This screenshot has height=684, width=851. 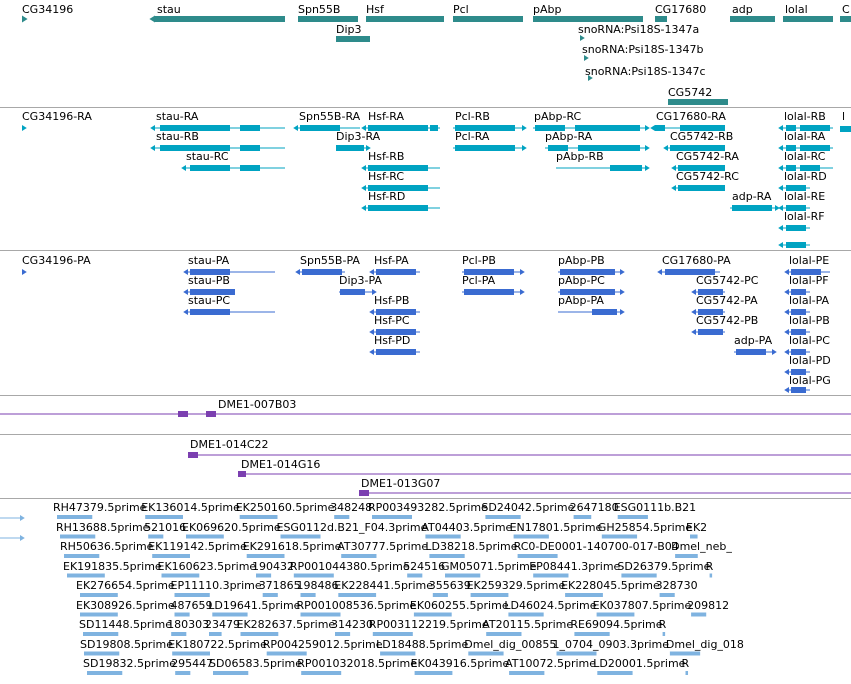 I want to click on transcript-label: Hsf-RA, so click(x=386, y=116).